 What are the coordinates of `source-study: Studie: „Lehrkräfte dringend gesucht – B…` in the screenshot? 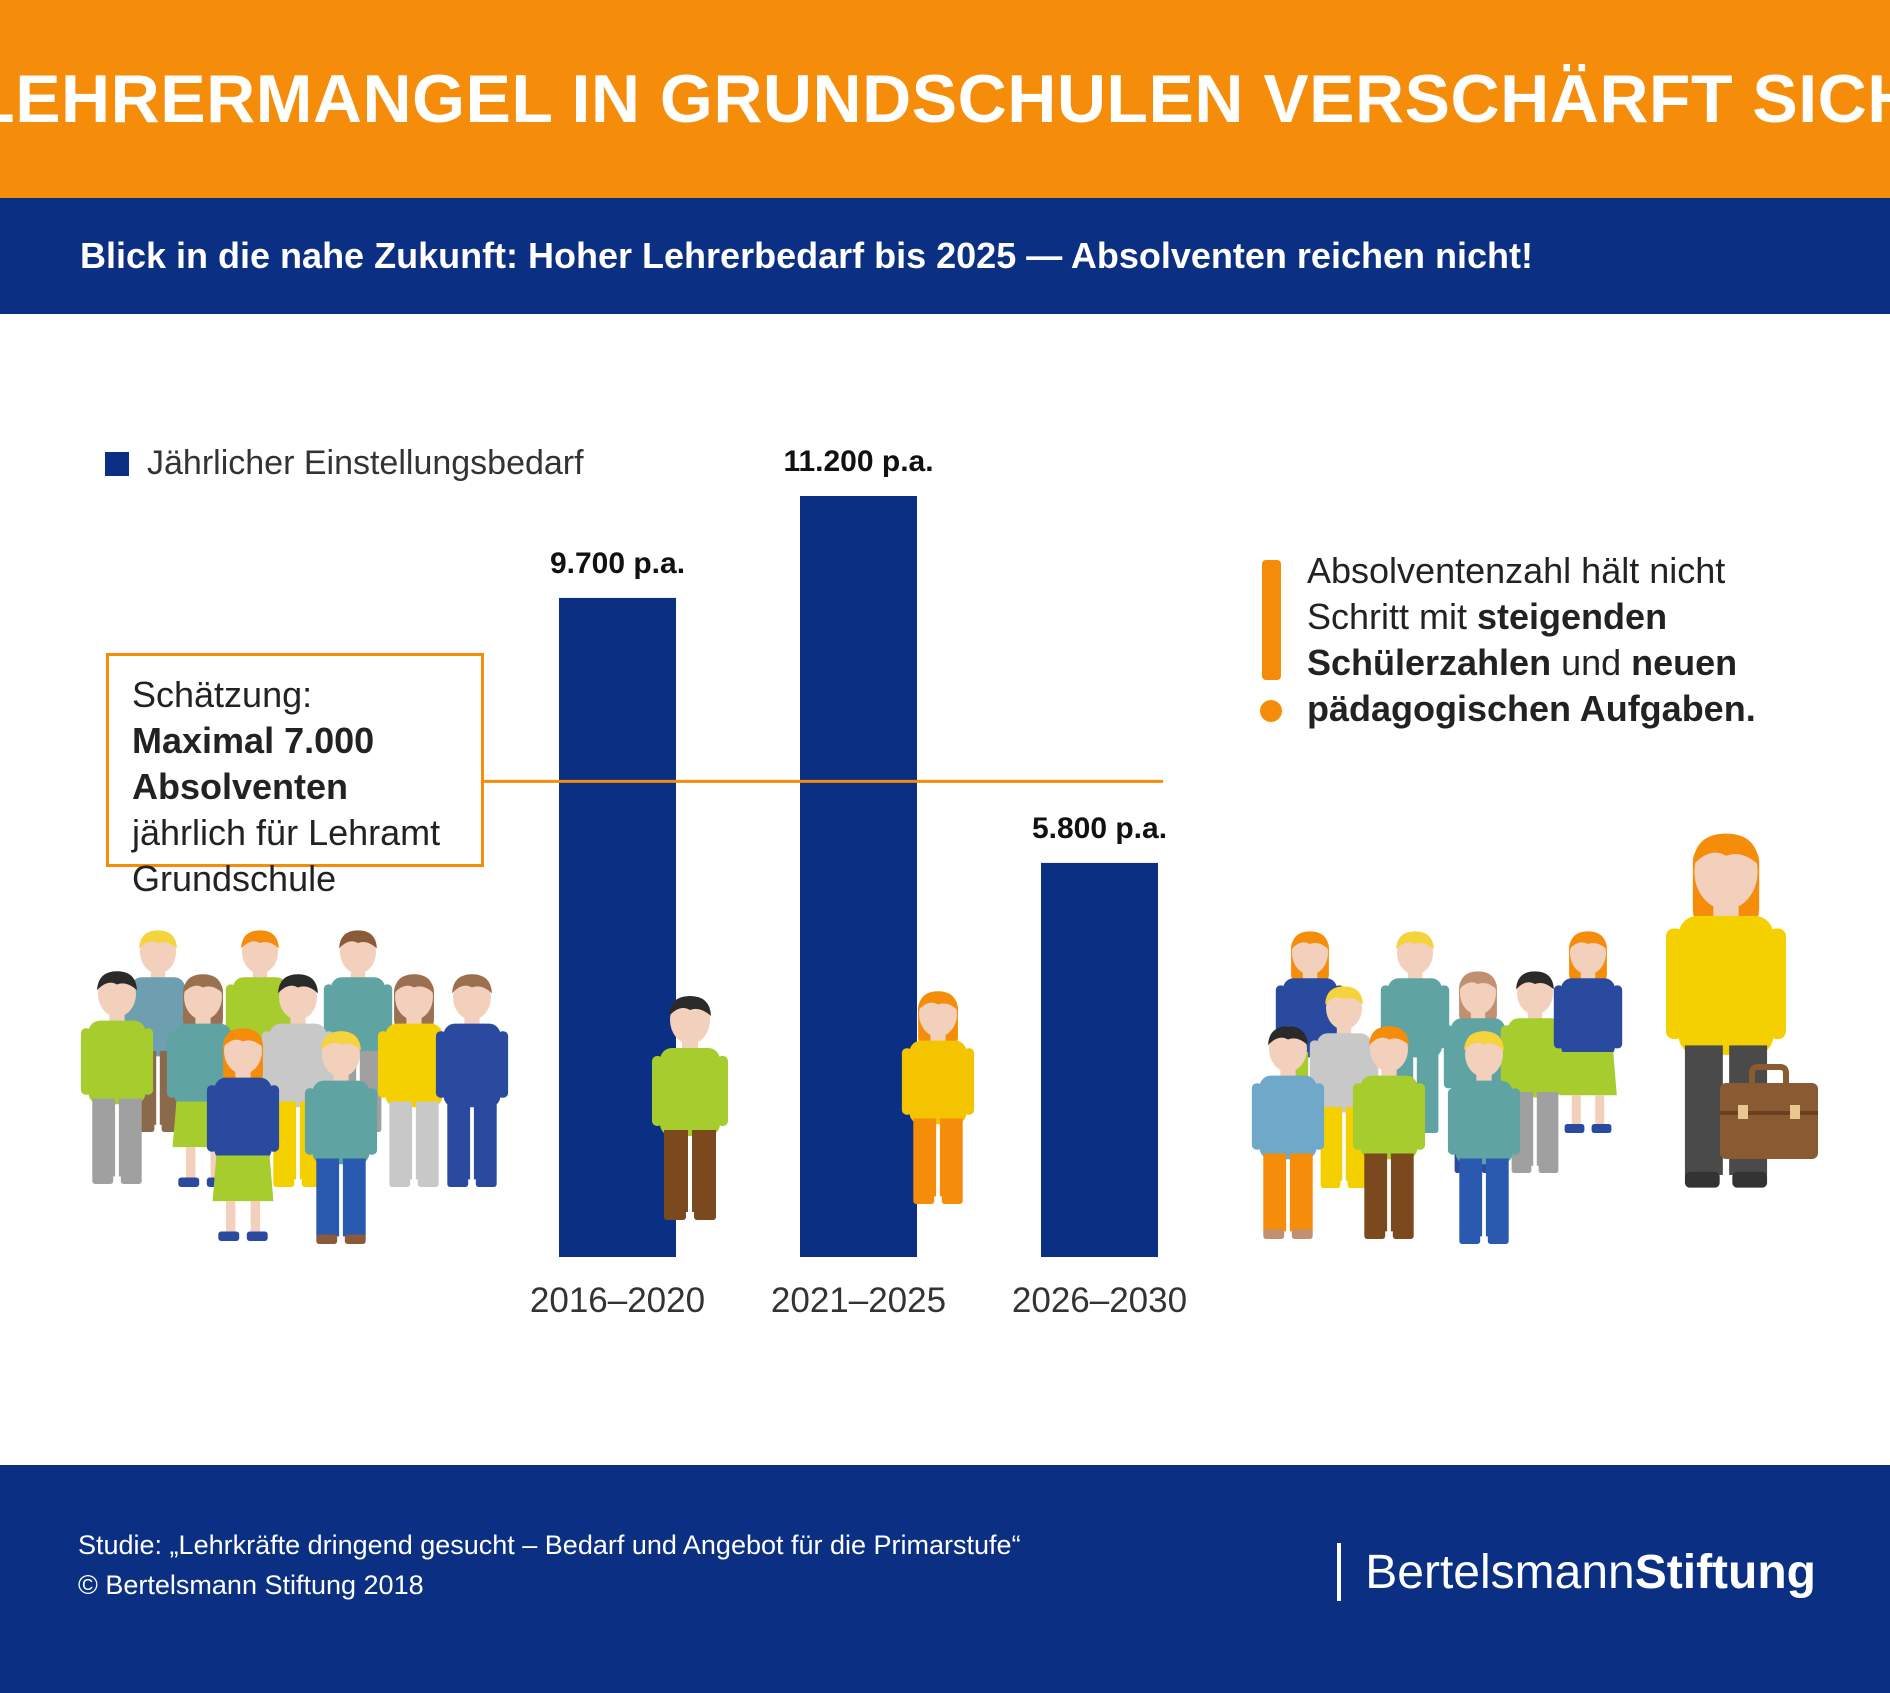 It's located at (549, 1545).